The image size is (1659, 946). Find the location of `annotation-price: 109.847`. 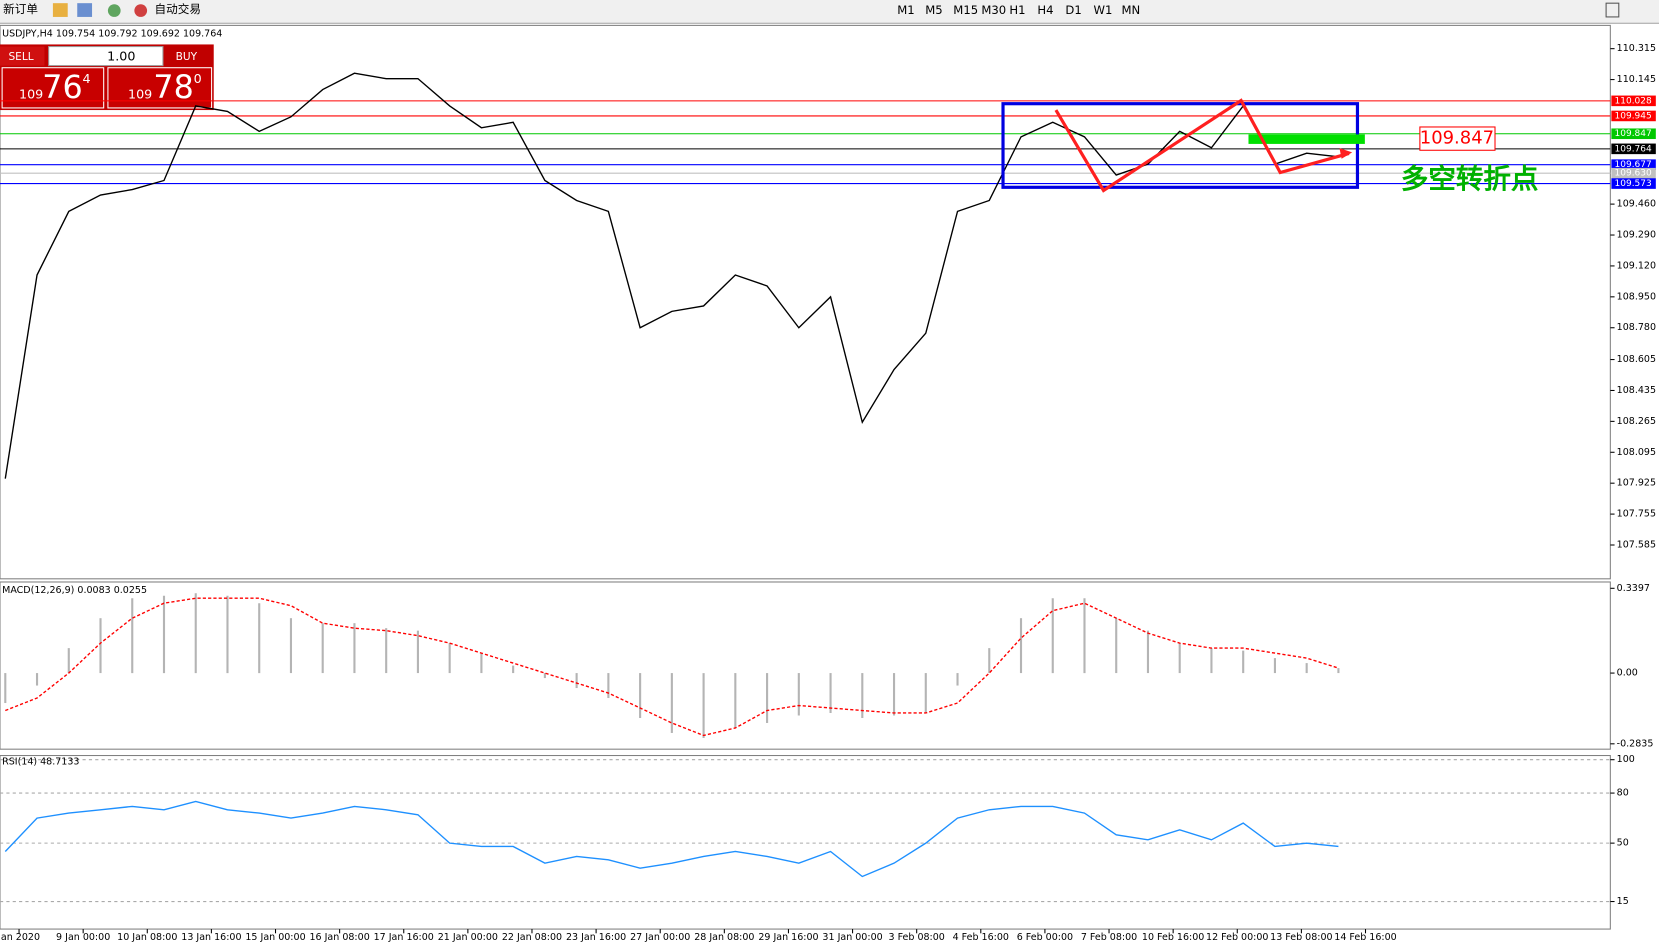

annotation-price: 109.847 is located at coordinates (1457, 138).